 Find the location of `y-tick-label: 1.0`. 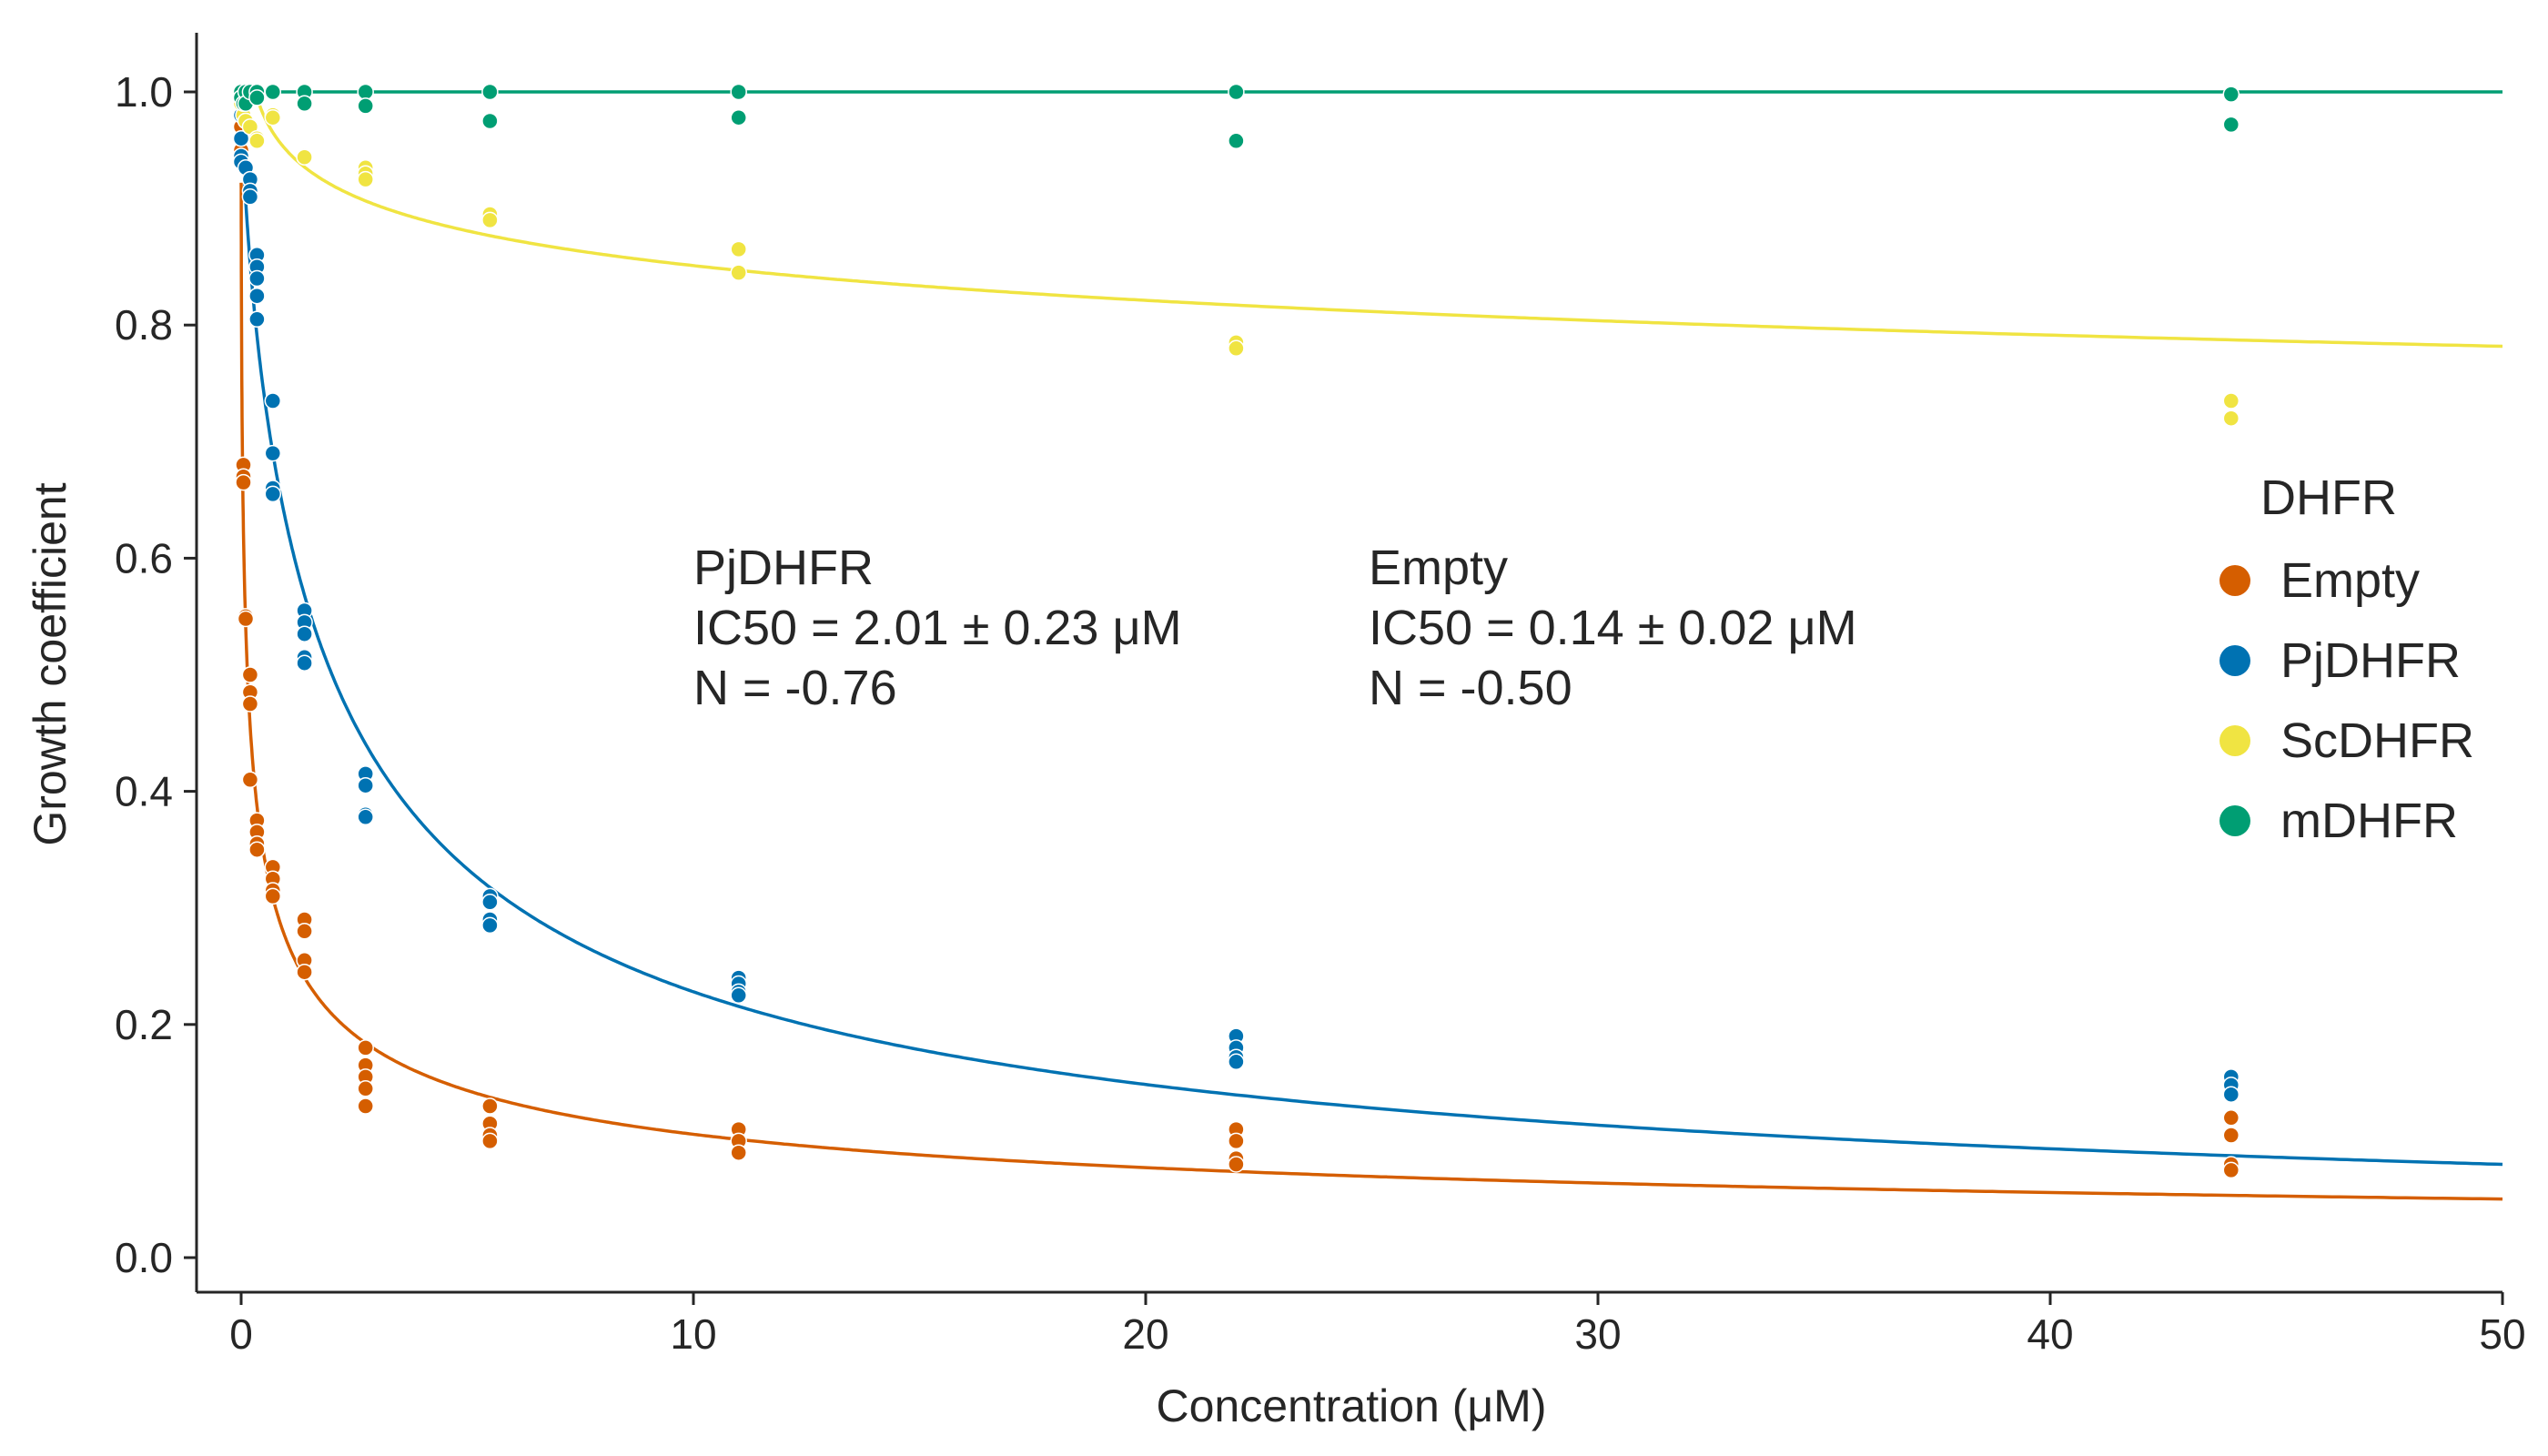

y-tick-label: 1.0 is located at coordinates (144, 92).